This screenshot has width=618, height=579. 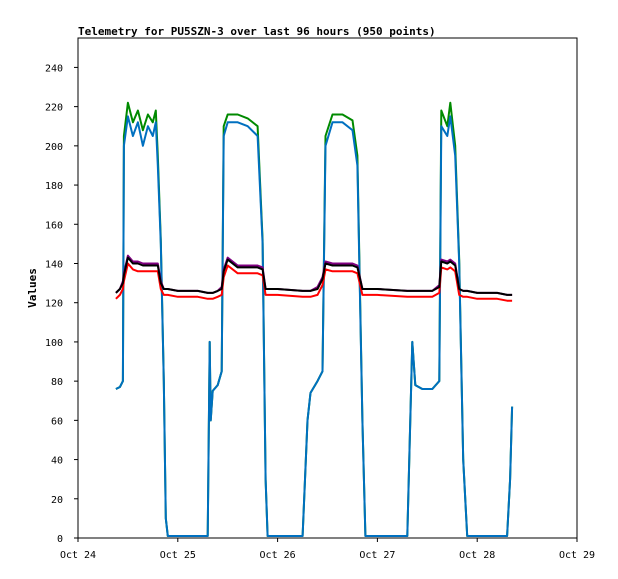 What do you see at coordinates (54, 225) in the screenshot?
I see `y-tick-label: 160` at bounding box center [54, 225].